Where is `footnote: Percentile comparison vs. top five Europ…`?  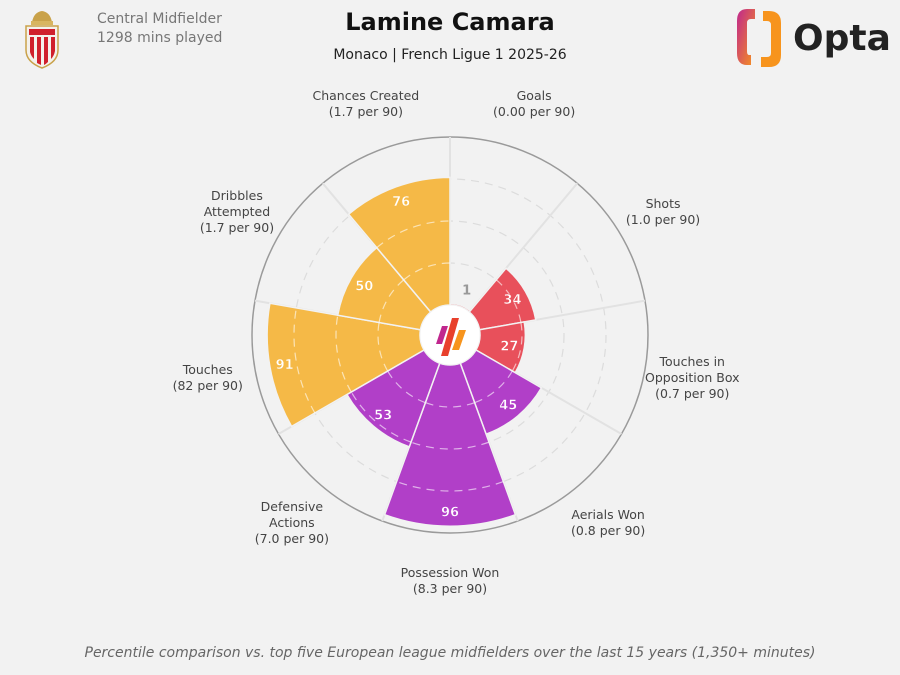
footnote: Percentile comparison vs. top five Europ… is located at coordinates (450, 653).